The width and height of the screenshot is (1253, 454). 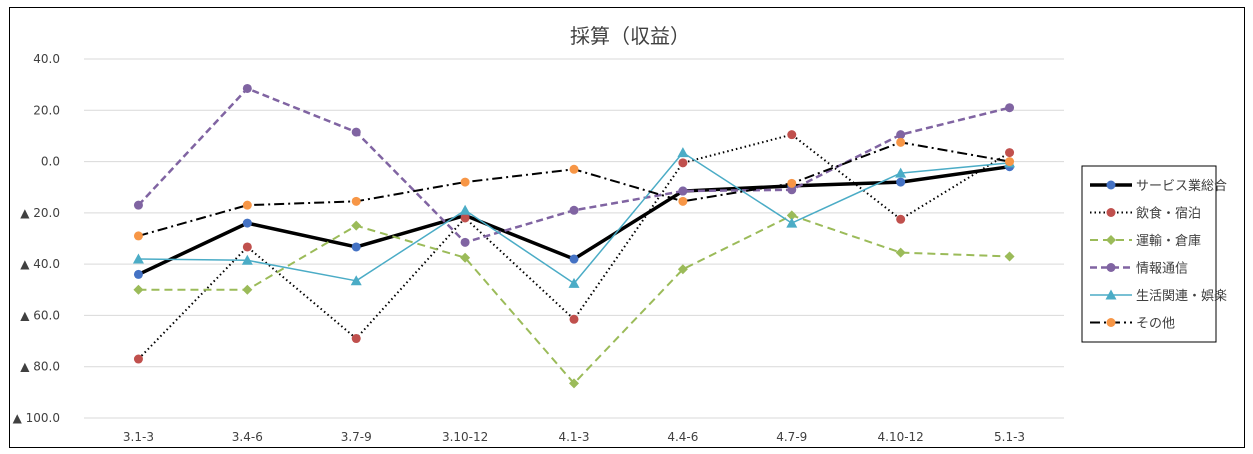 I want to click on legend-item: 運輸・倉庫, so click(x=1145, y=241).